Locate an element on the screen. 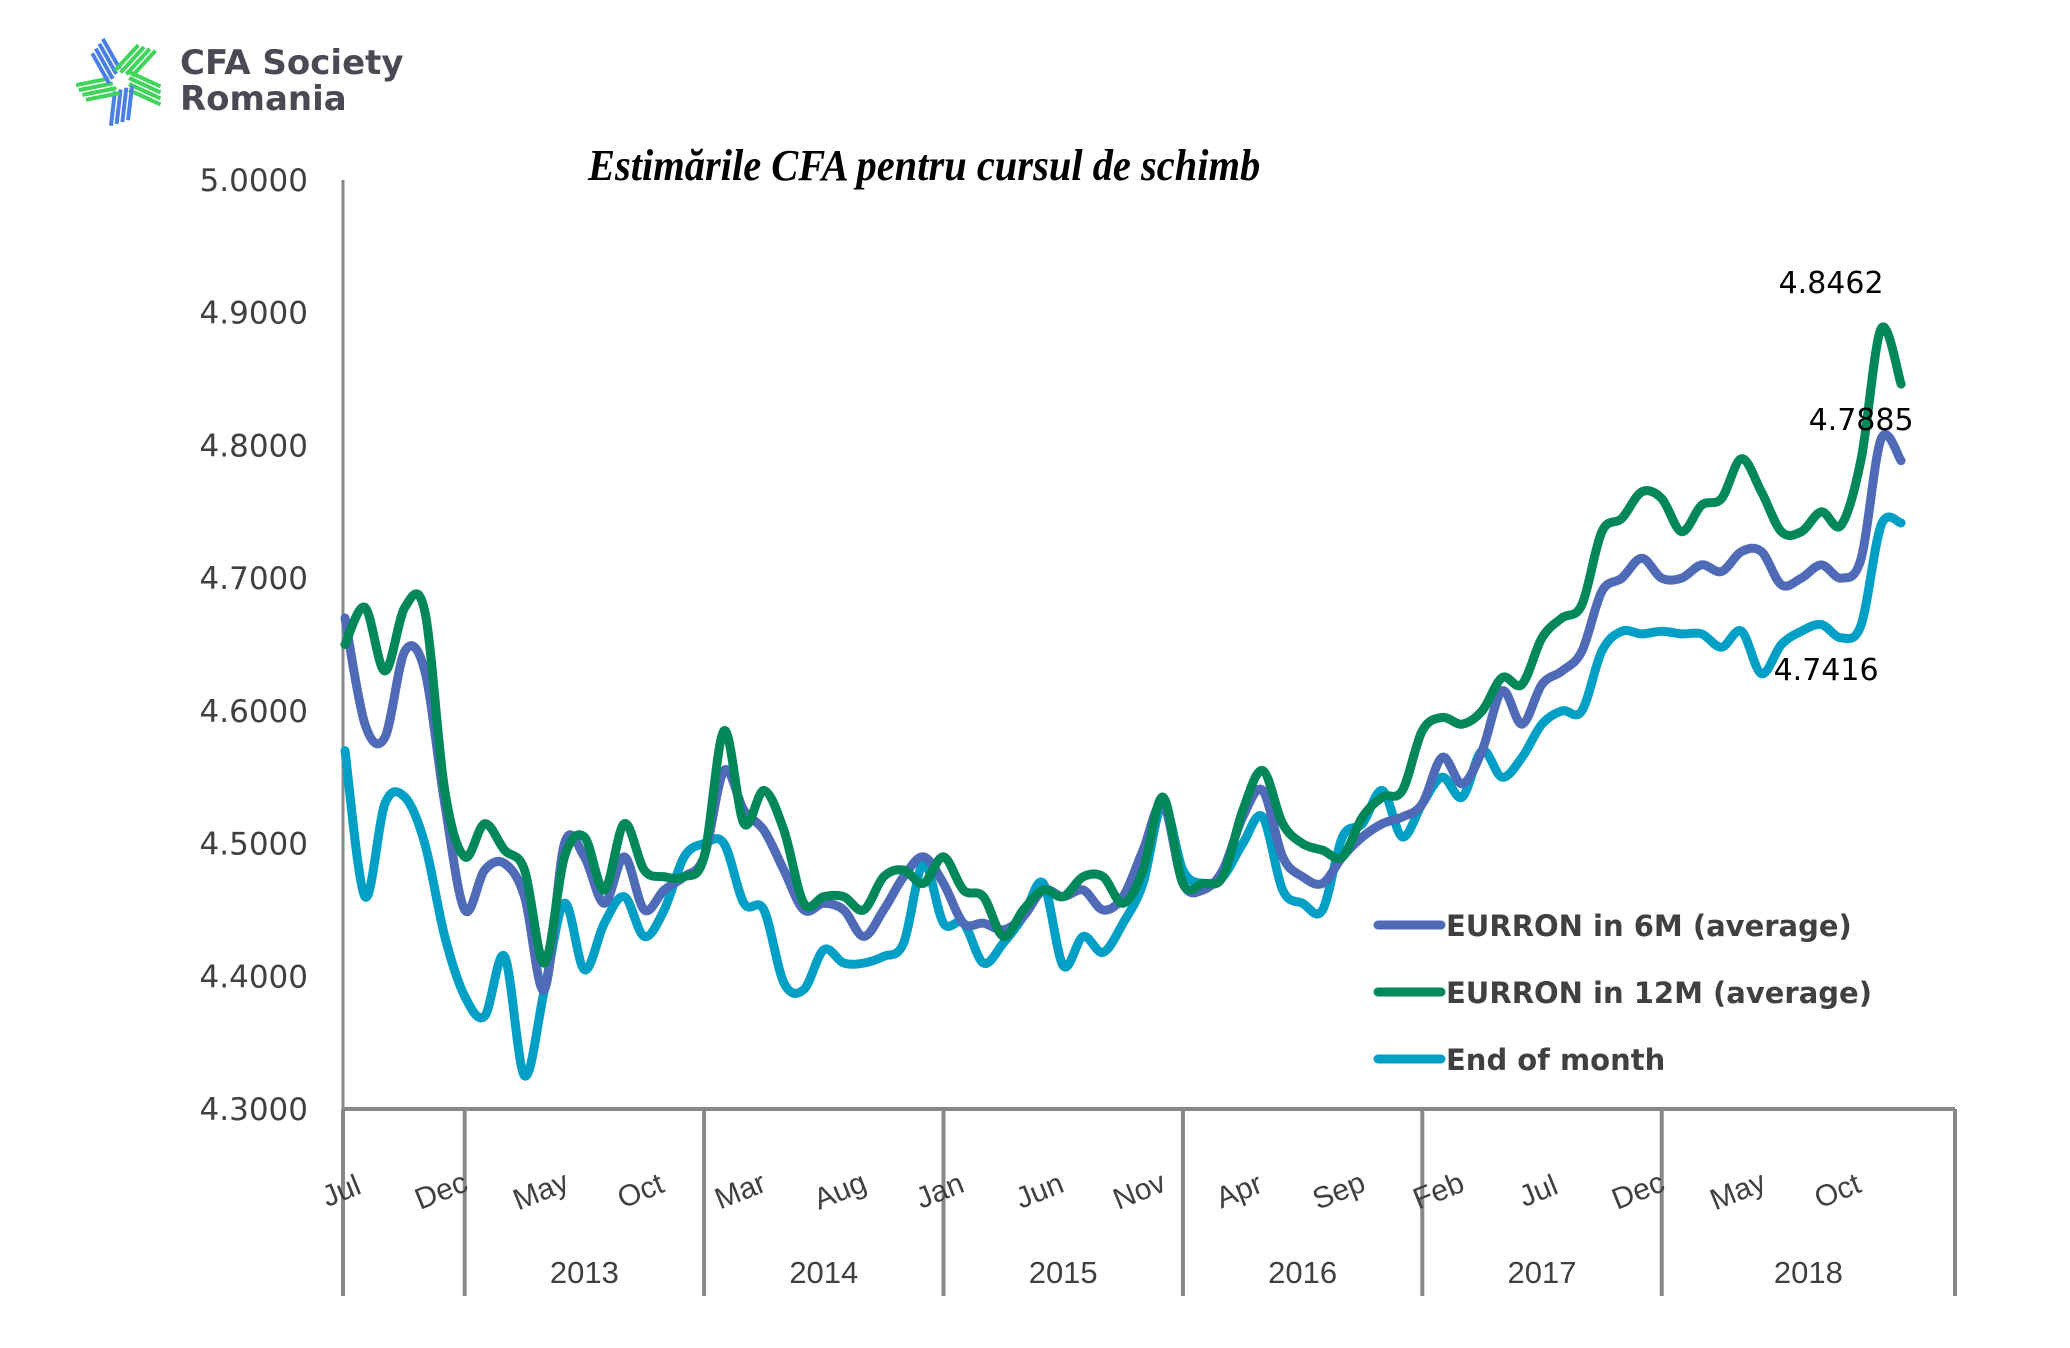 The image size is (2070, 1348). x-year-label: 2018 is located at coordinates (1808, 1272).